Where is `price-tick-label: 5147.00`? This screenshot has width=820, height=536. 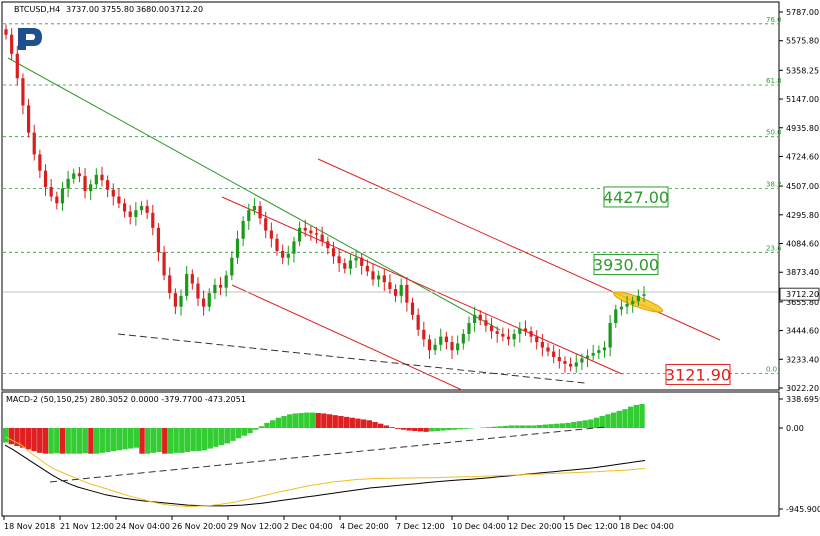 price-tick-label: 5147.00 is located at coordinates (802, 99).